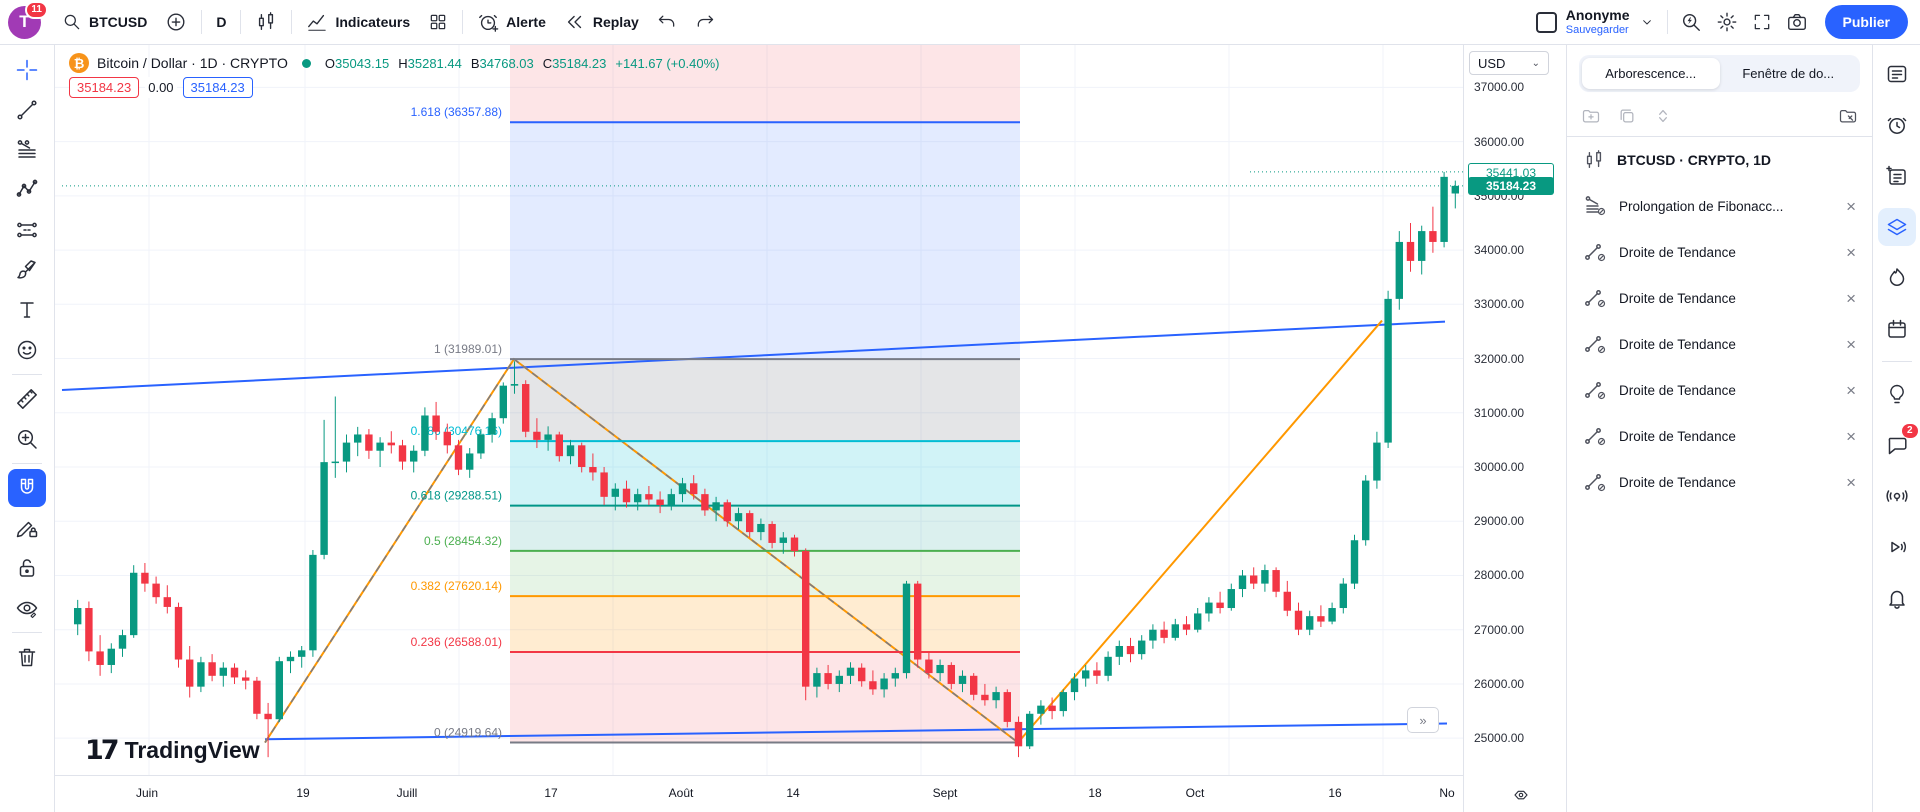 This screenshot has height=812, width=1920. What do you see at coordinates (27, 657) in the screenshot?
I see `remove-drawings-tool-button` at bounding box center [27, 657].